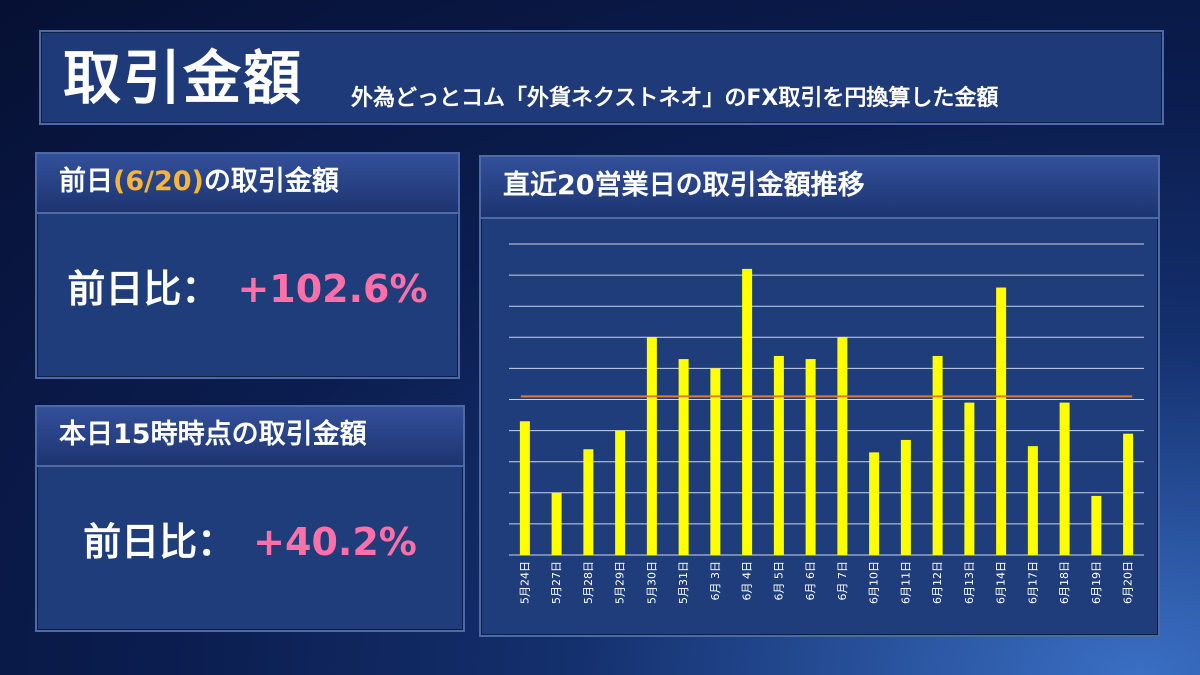  I want to click on x-tick-label: 5月29日, so click(620, 582).